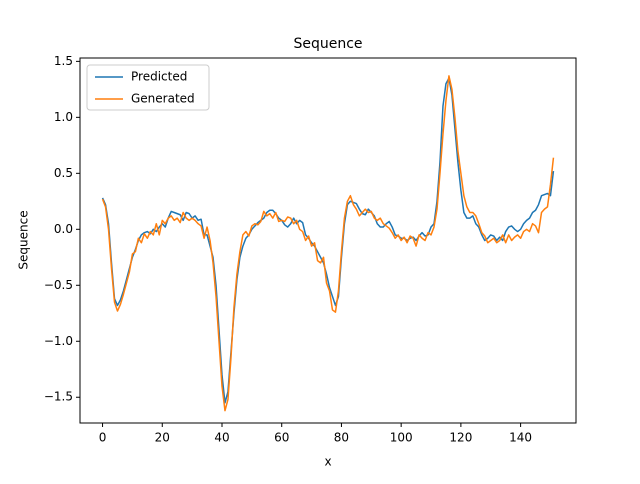 Image resolution: width=640 pixels, height=484 pixels. What do you see at coordinates (401, 438) in the screenshot?
I see `x-tick-label: 100` at bounding box center [401, 438].